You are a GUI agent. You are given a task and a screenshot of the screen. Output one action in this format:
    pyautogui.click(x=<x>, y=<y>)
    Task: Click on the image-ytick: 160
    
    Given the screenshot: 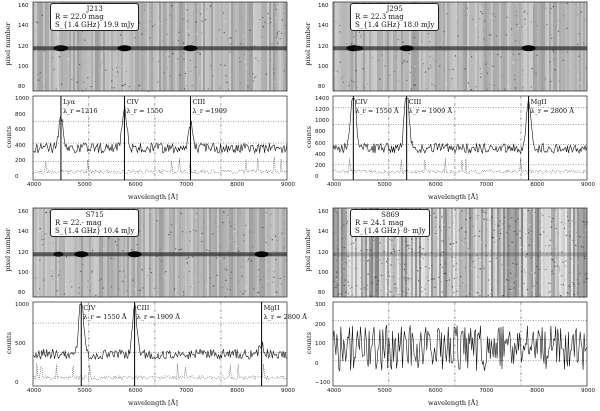 What is the action you would take?
    pyautogui.click(x=323, y=212)
    